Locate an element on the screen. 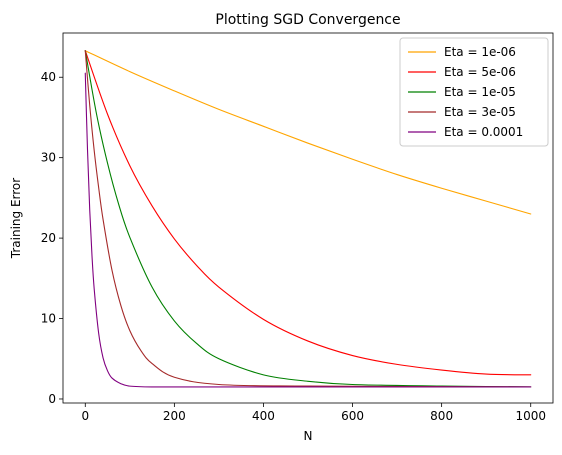 This screenshot has height=455, width=562. x-tick-label: 1000 is located at coordinates (530, 416).